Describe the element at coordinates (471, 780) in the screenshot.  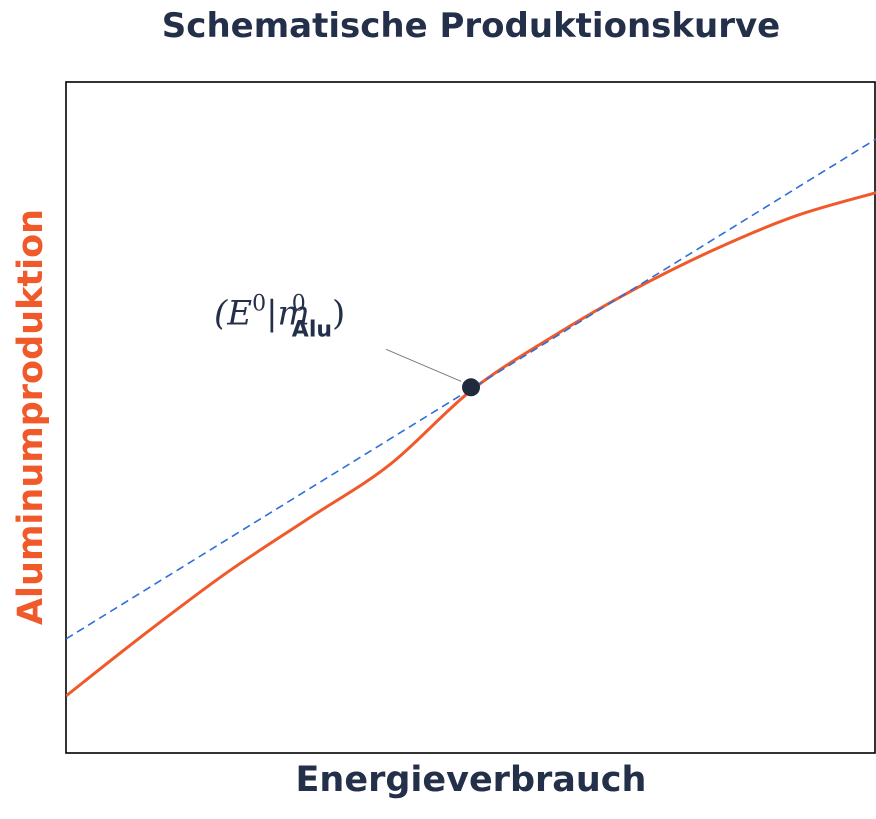
I see `x-axis-label: Energieverbrauch` at that location.